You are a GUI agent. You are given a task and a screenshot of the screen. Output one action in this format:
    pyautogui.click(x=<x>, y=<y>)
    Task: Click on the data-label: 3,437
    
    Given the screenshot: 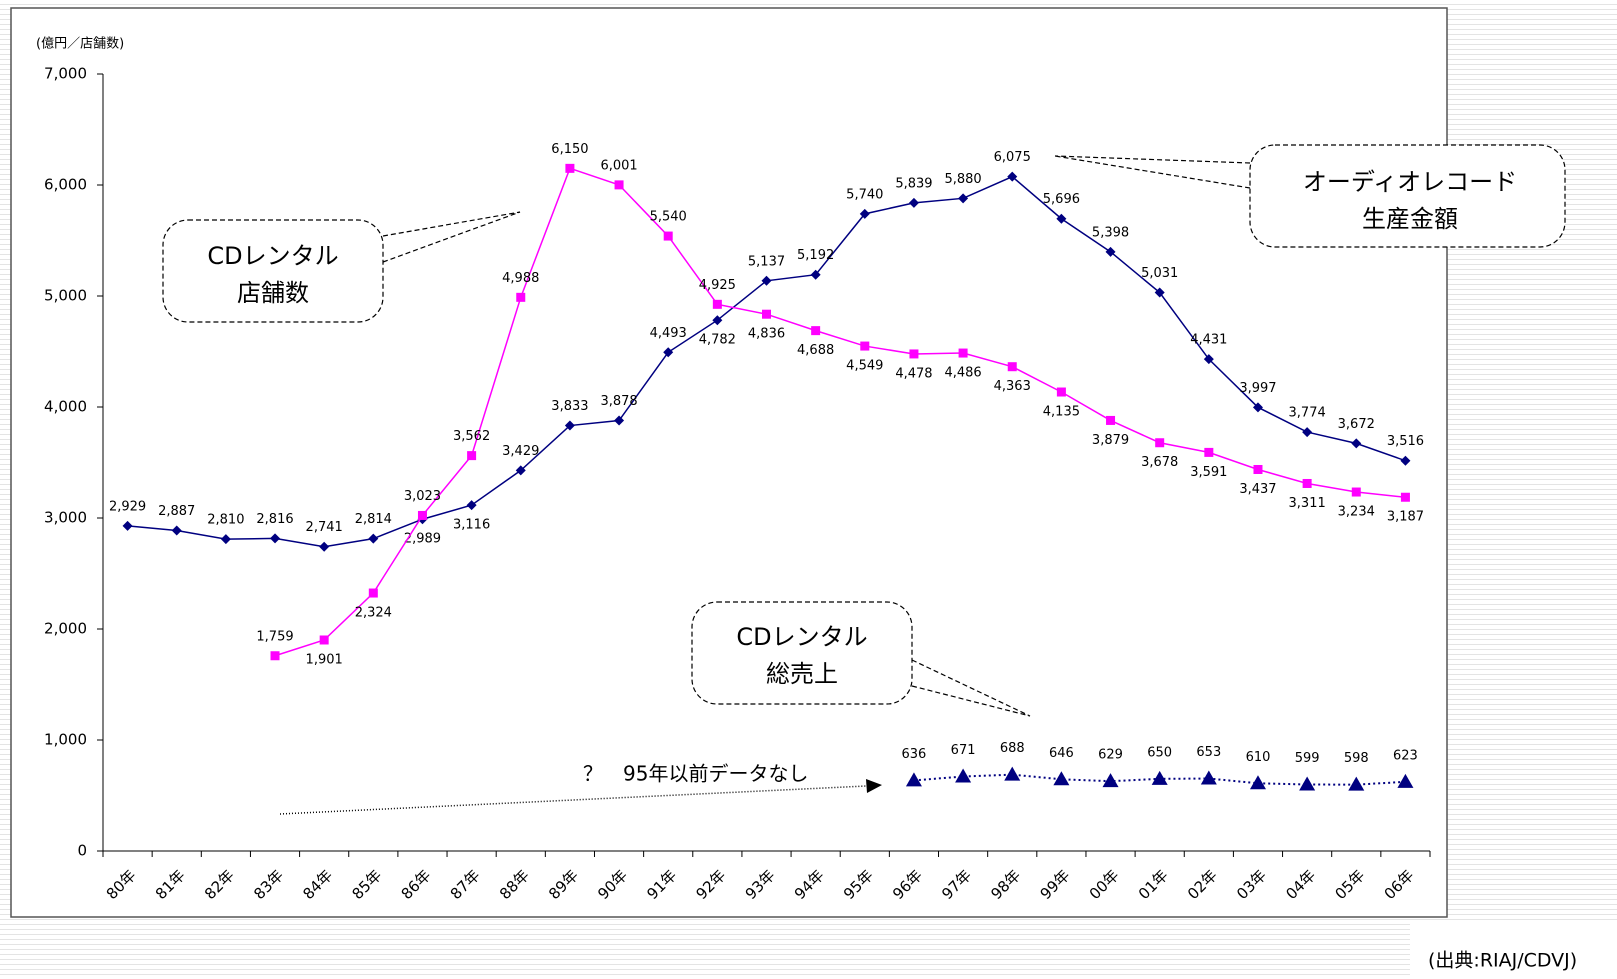 What is the action you would take?
    pyautogui.click(x=1257, y=489)
    